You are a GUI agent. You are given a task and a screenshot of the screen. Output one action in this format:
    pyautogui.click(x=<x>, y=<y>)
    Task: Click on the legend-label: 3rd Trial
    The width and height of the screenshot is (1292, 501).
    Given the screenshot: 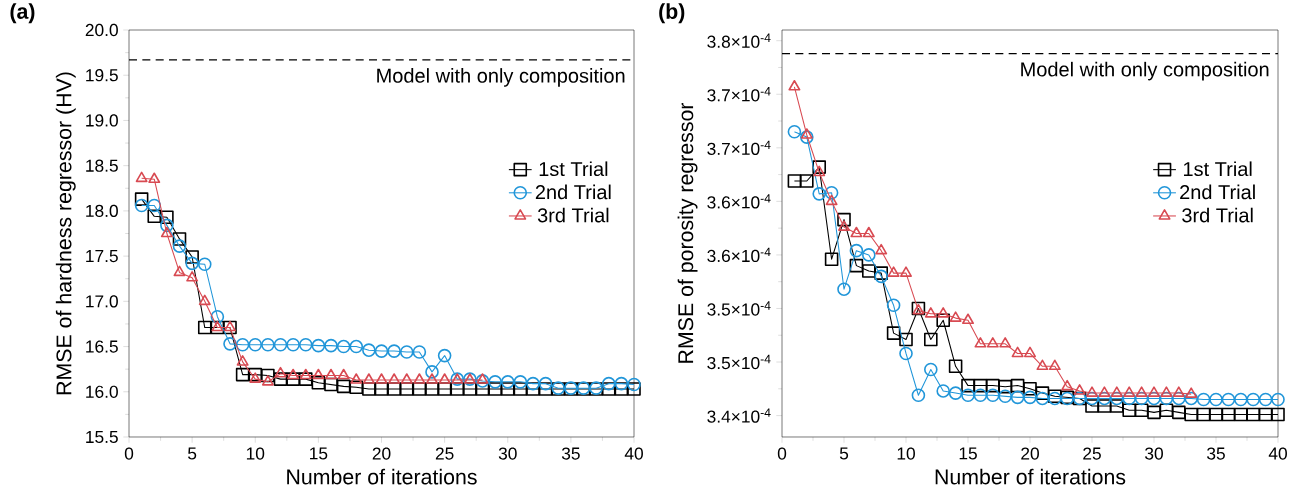 What is the action you would take?
    pyautogui.click(x=573, y=215)
    